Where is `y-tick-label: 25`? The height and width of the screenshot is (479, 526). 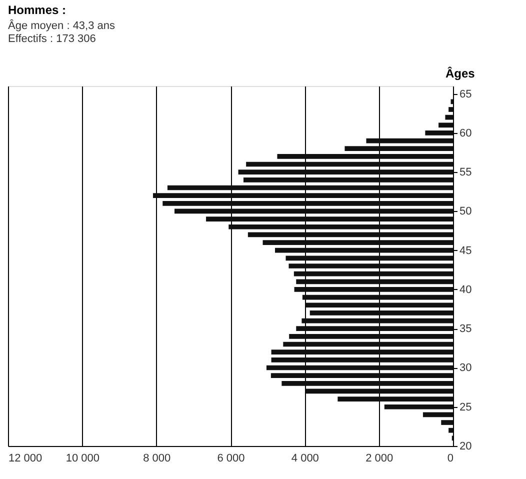
y-tick-label: 25 is located at coordinates (466, 407).